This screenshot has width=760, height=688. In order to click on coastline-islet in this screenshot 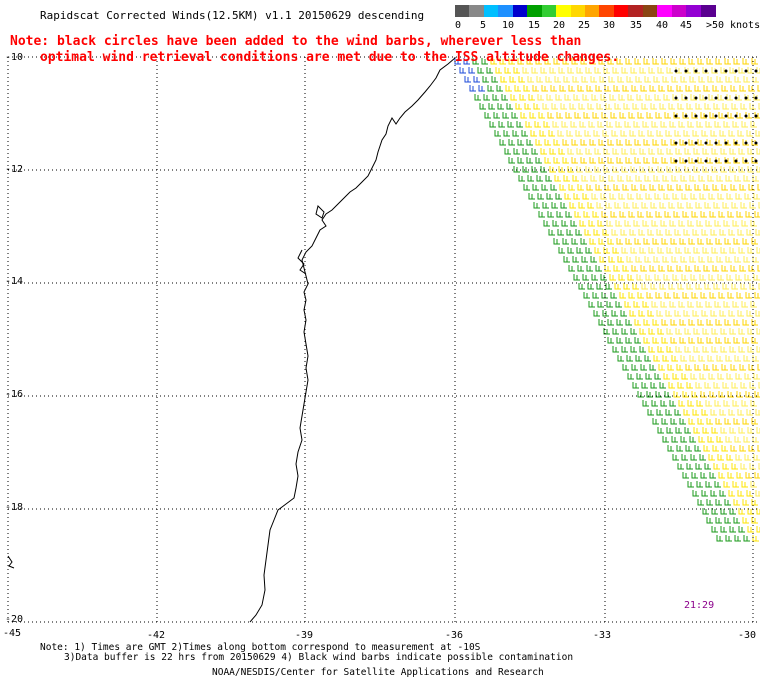, I will do `click(11, 562)`.